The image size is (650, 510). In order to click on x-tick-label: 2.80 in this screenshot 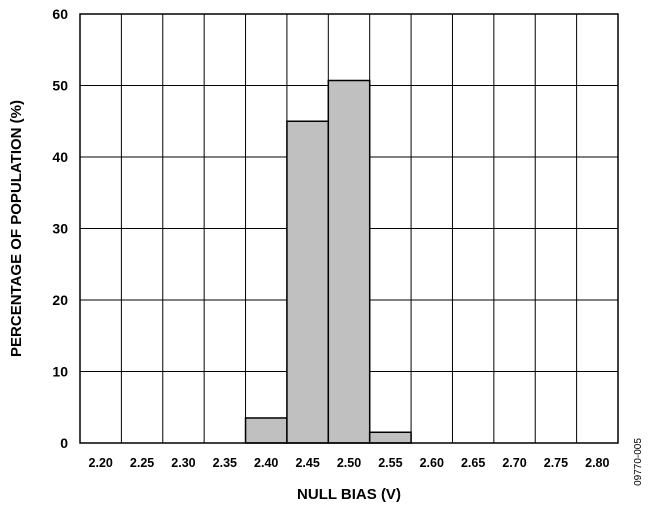, I will do `click(597, 463)`.